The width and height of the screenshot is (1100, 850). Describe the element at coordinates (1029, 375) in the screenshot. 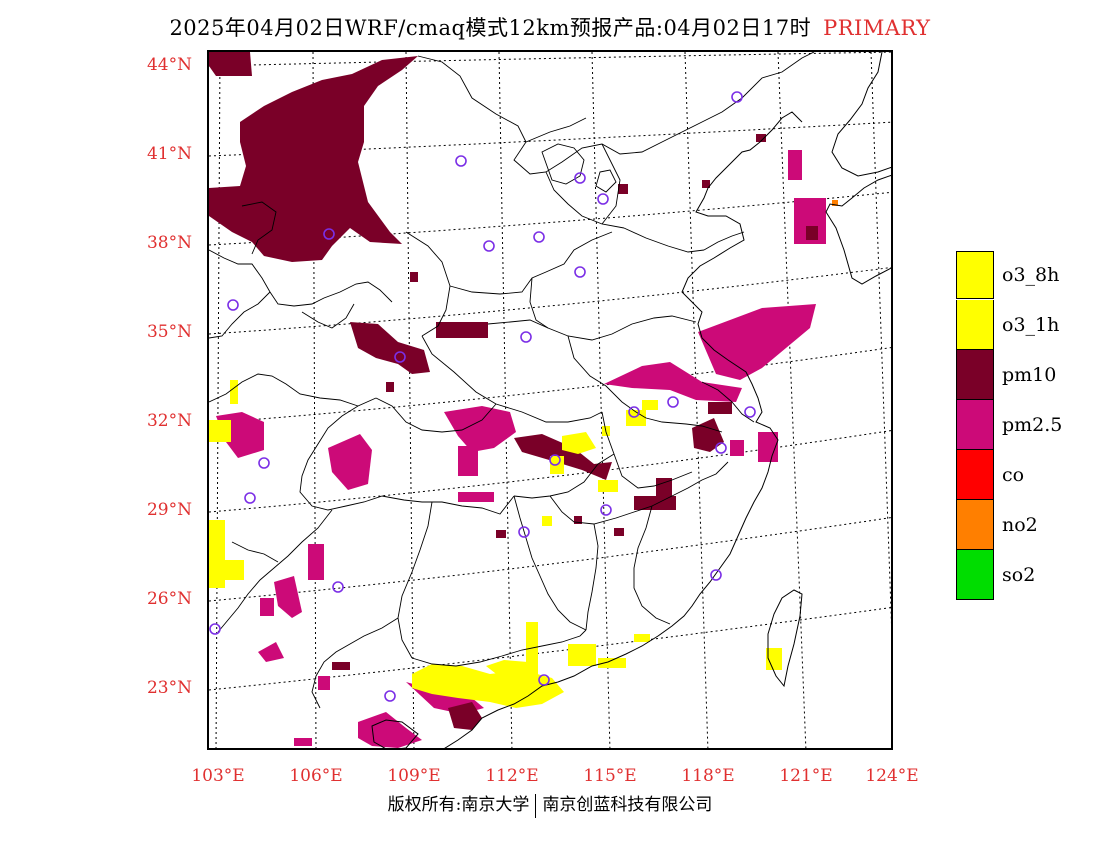

I see `legend-label: pm10` at that location.